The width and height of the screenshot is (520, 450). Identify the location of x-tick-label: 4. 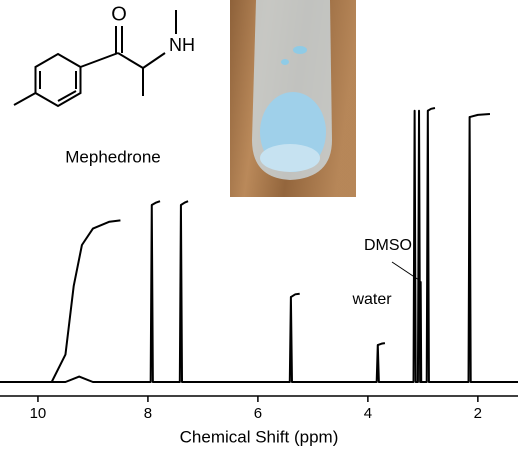
(368, 413).